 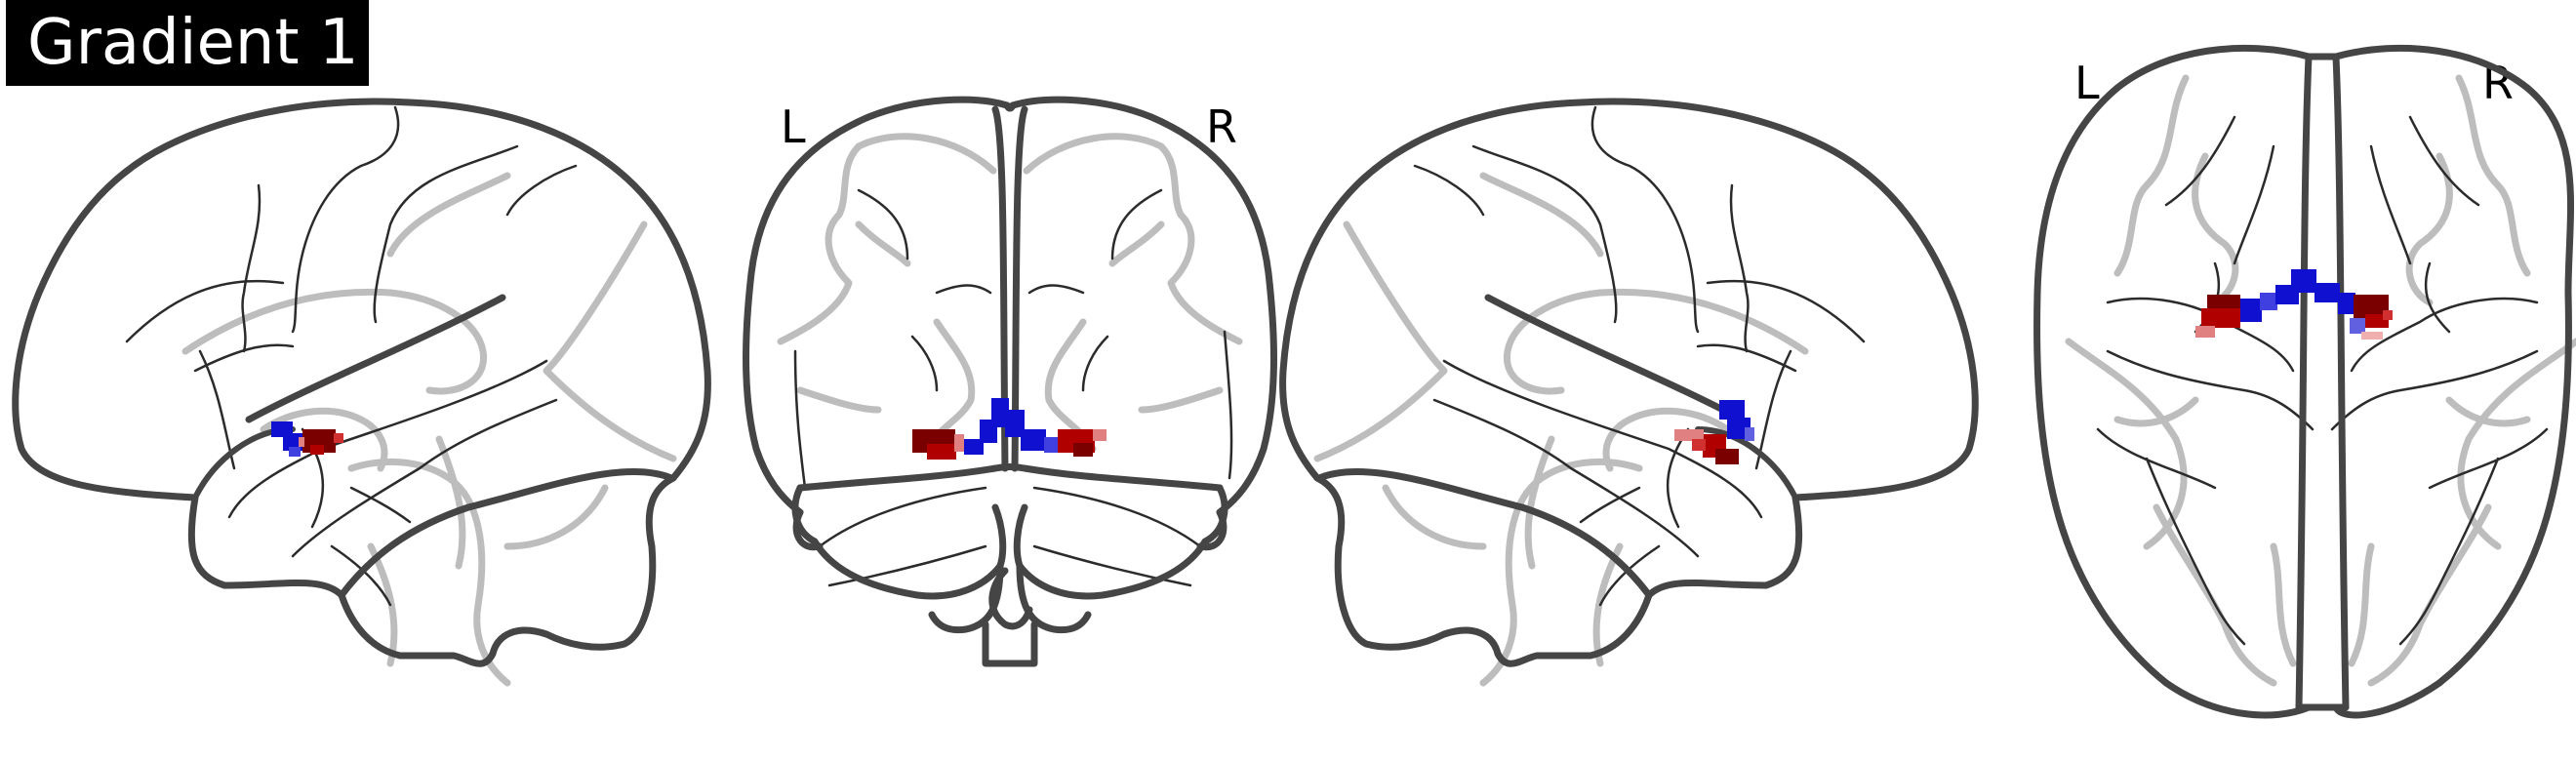 I want to click on left-sagittal-activation, so click(x=307, y=439).